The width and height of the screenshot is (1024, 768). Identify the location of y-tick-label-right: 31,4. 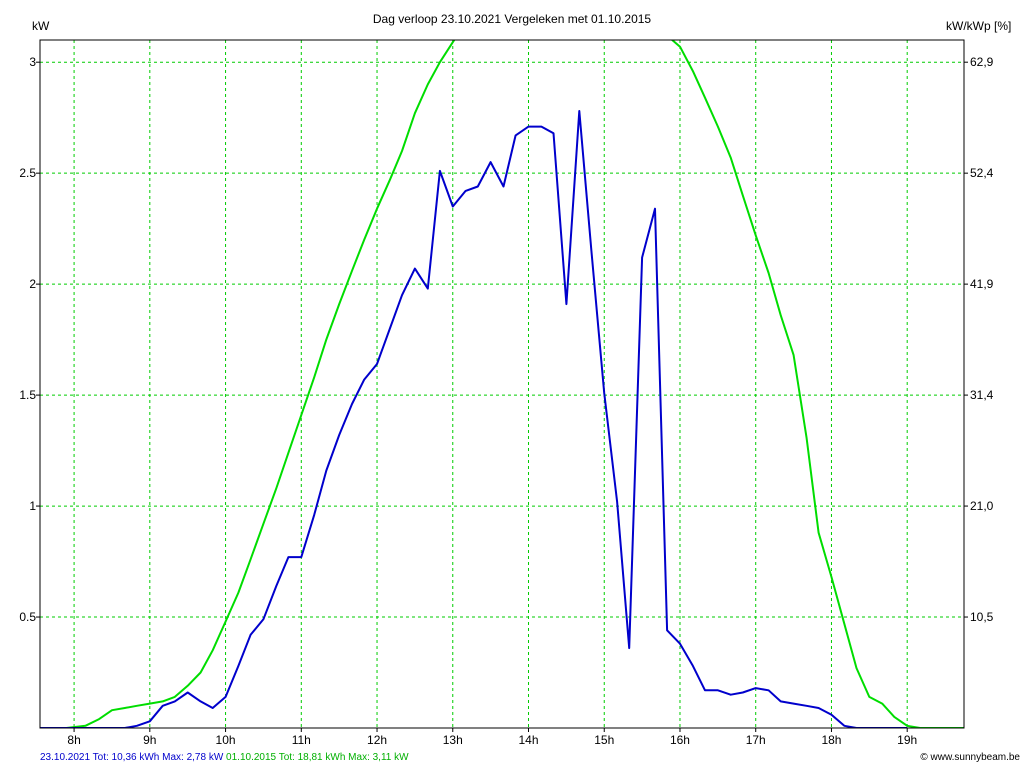
(982, 395).